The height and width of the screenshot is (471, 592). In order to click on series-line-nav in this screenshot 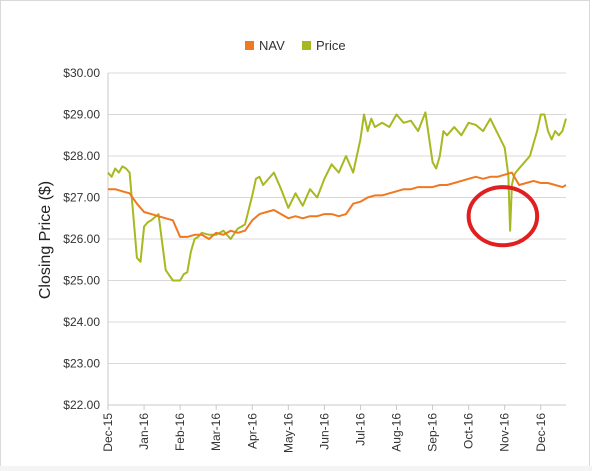, I will do `click(337, 205)`.